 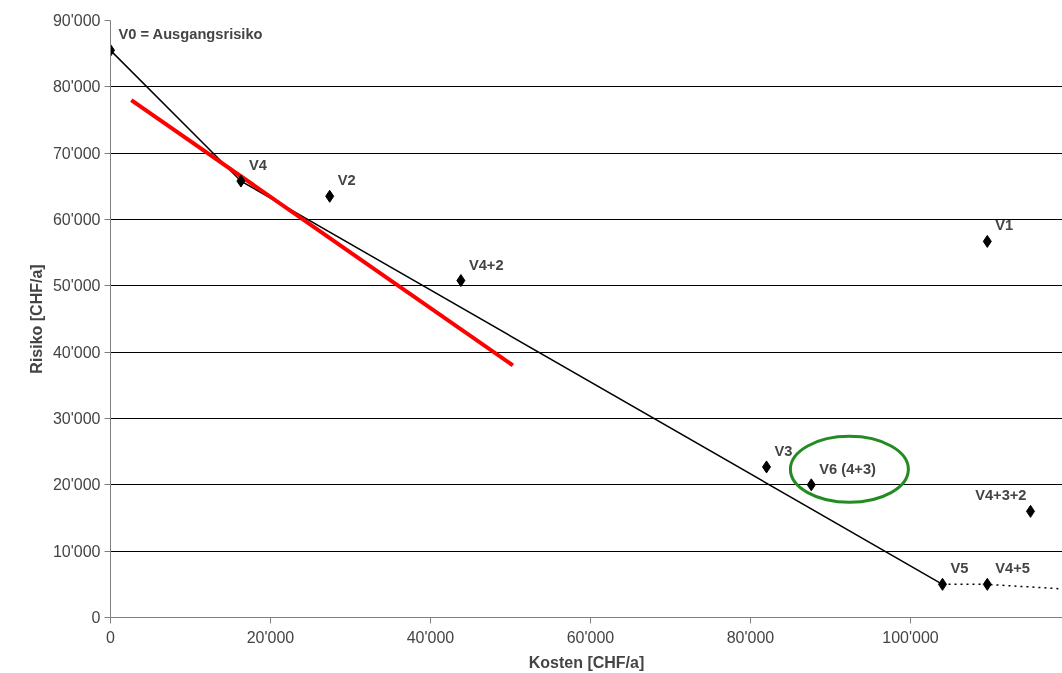 I want to click on annotation: V0 = Ausgangsrisiko, so click(x=190, y=34).